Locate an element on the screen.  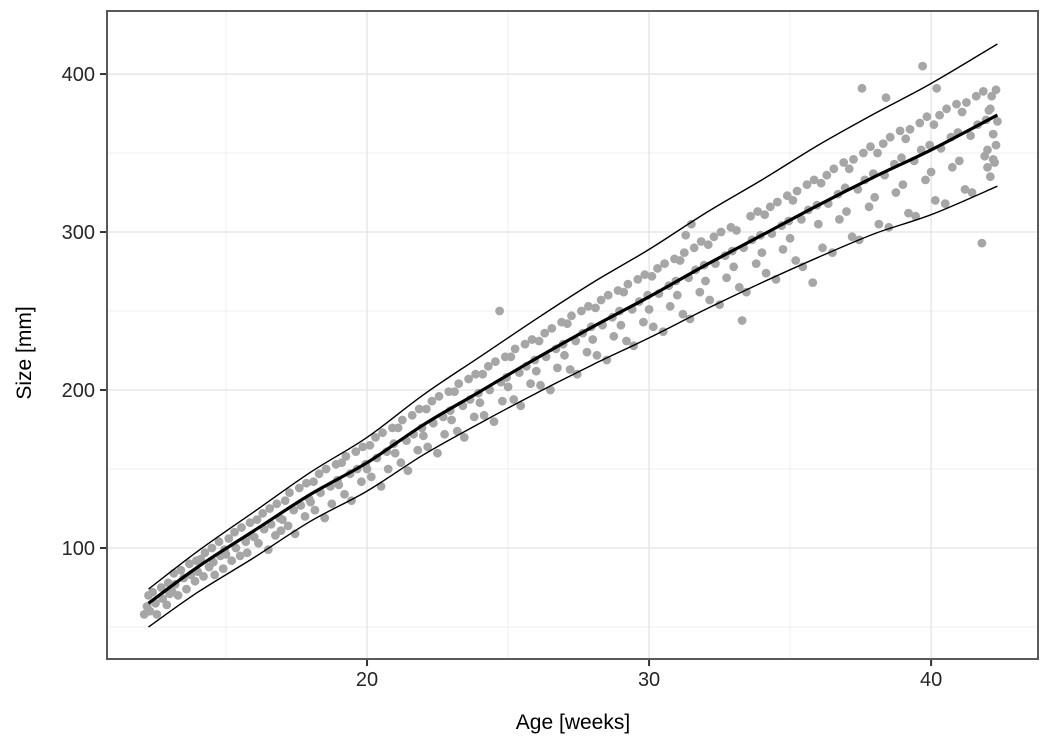
x-axis-title: Age [weeks] is located at coordinates (525, 722).